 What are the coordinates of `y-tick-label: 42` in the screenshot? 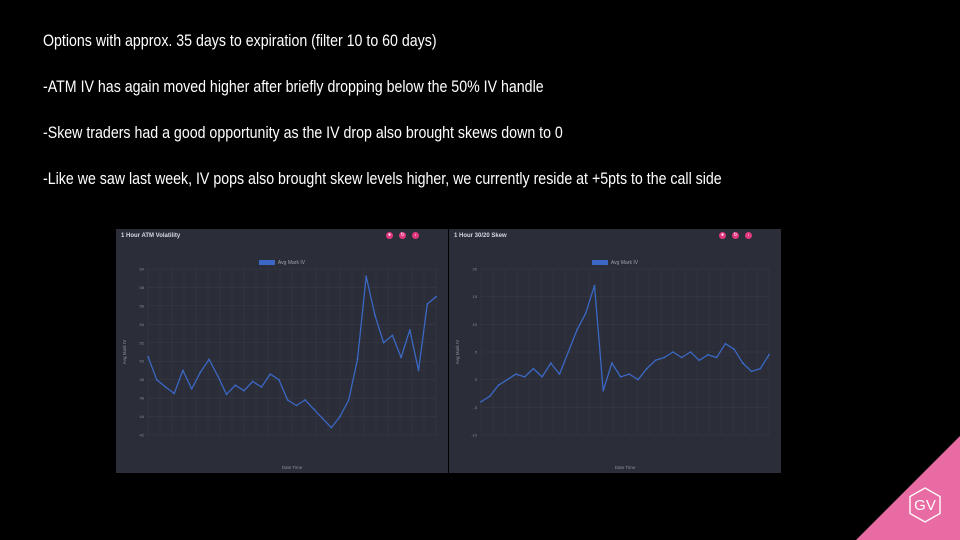 It's located at (142, 435).